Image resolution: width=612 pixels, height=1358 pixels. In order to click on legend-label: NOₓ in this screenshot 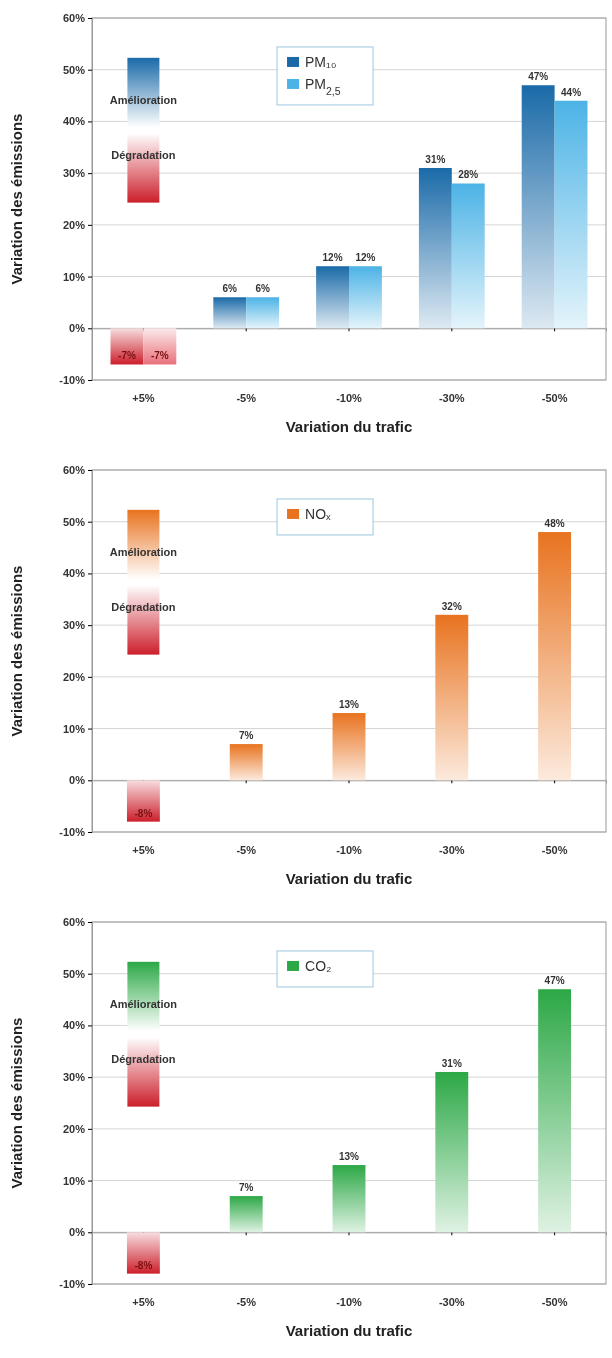, I will do `click(318, 513)`.